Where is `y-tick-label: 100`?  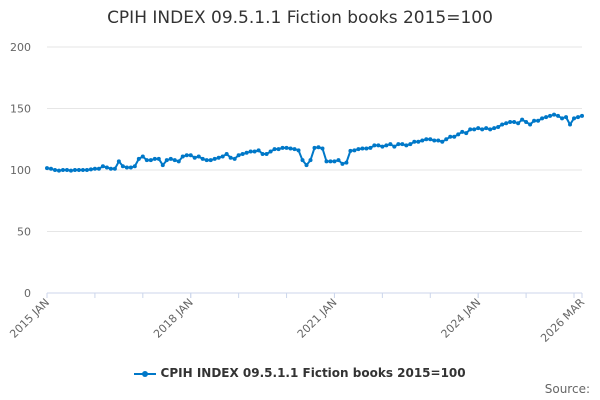 y-tick-label: 100 is located at coordinates (20, 170).